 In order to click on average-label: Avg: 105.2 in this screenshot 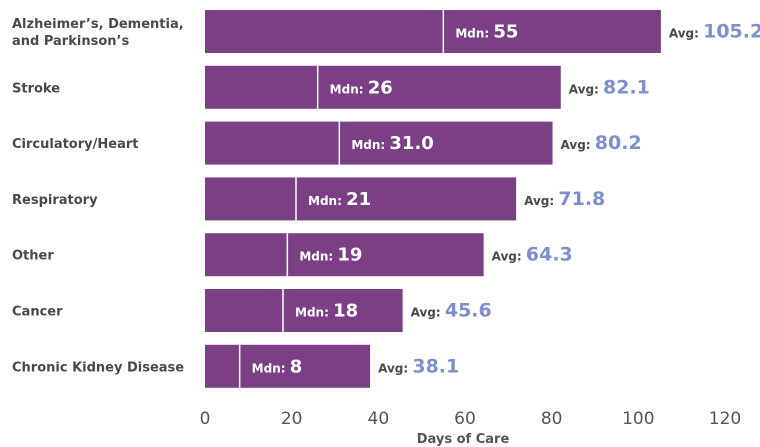, I will do `click(714, 32)`.